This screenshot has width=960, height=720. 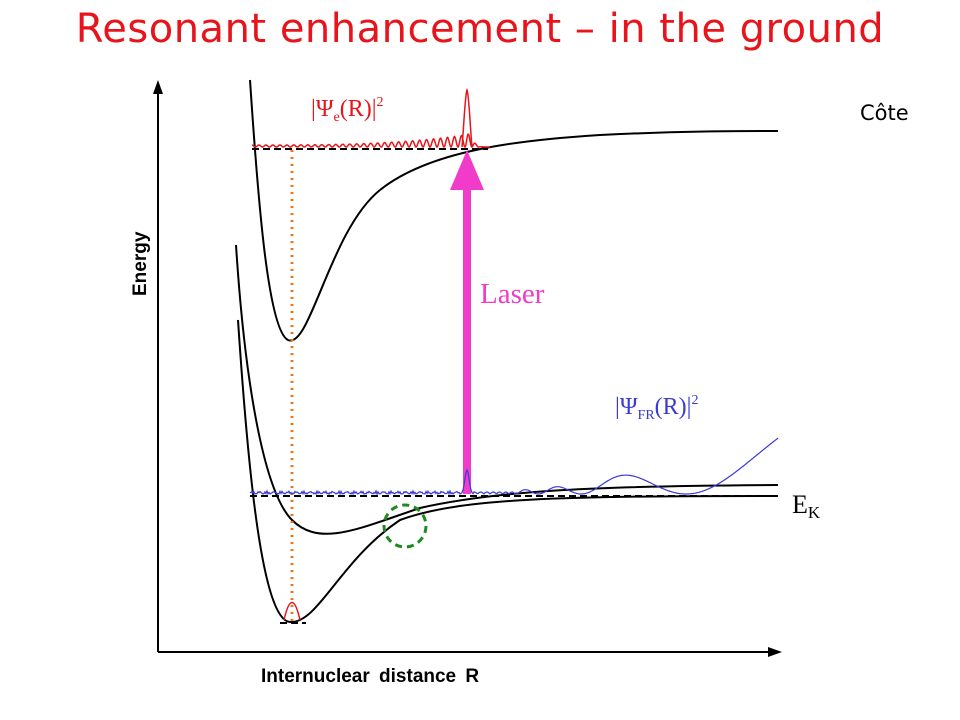 I want to click on corner-label: Côte, so click(x=884, y=113).